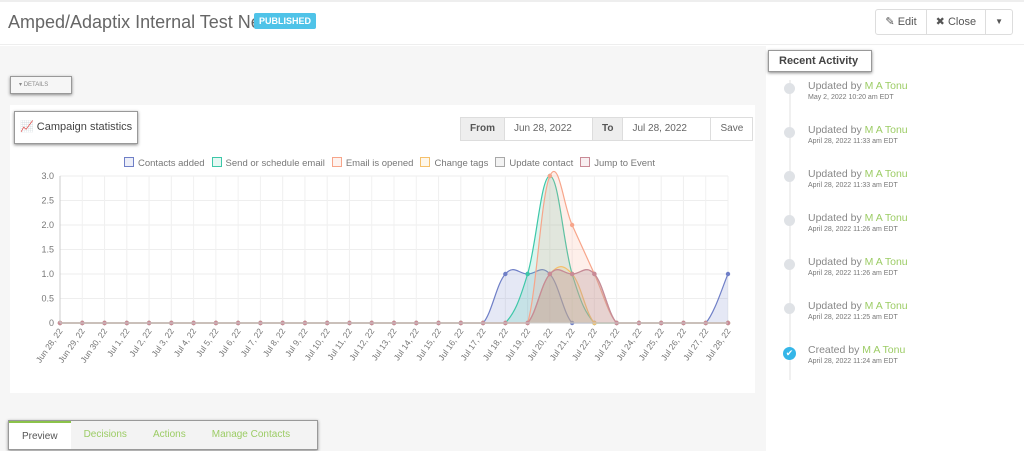  What do you see at coordinates (27, 127) in the screenshot?
I see `line-chart-icon: 📈` at bounding box center [27, 127].